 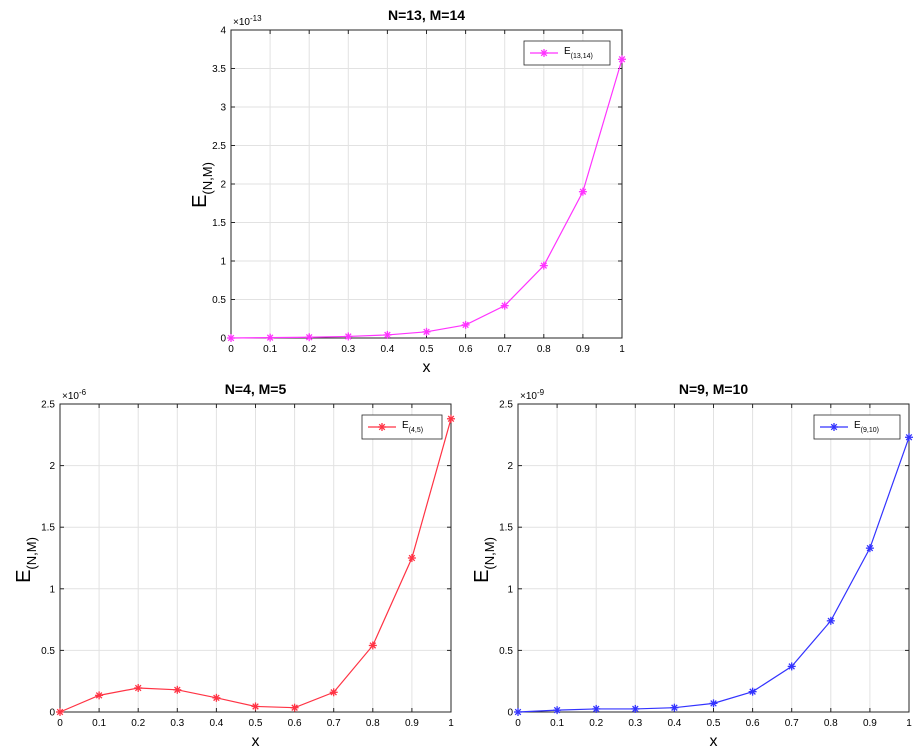 I want to click on y-axis-multiplier: ×10⁻⁶, so click(x=74, y=395).